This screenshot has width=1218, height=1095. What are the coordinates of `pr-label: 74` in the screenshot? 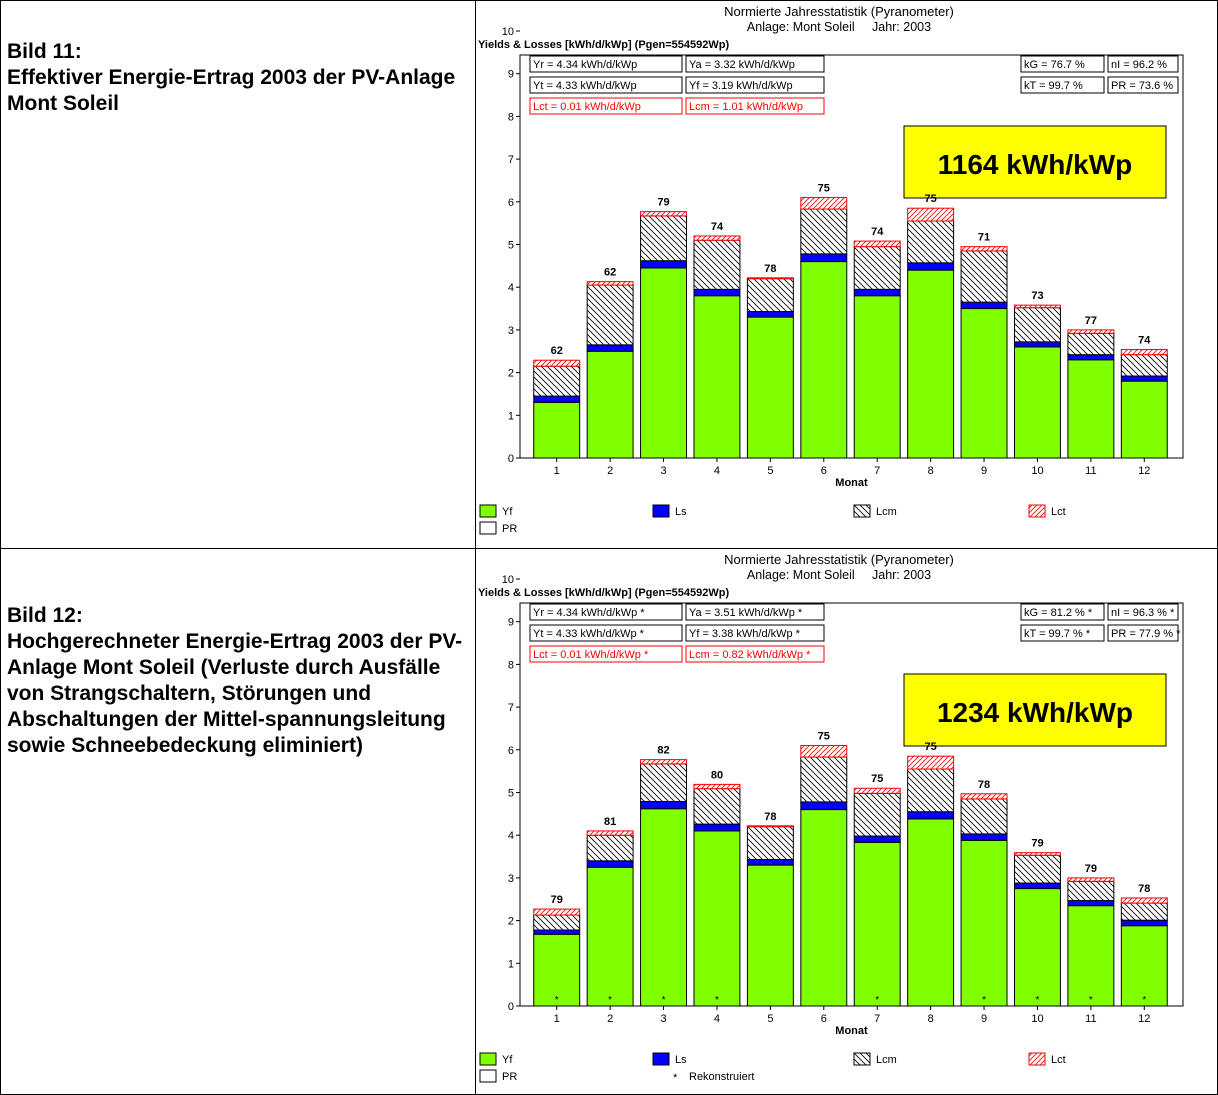 It's located at (717, 227).